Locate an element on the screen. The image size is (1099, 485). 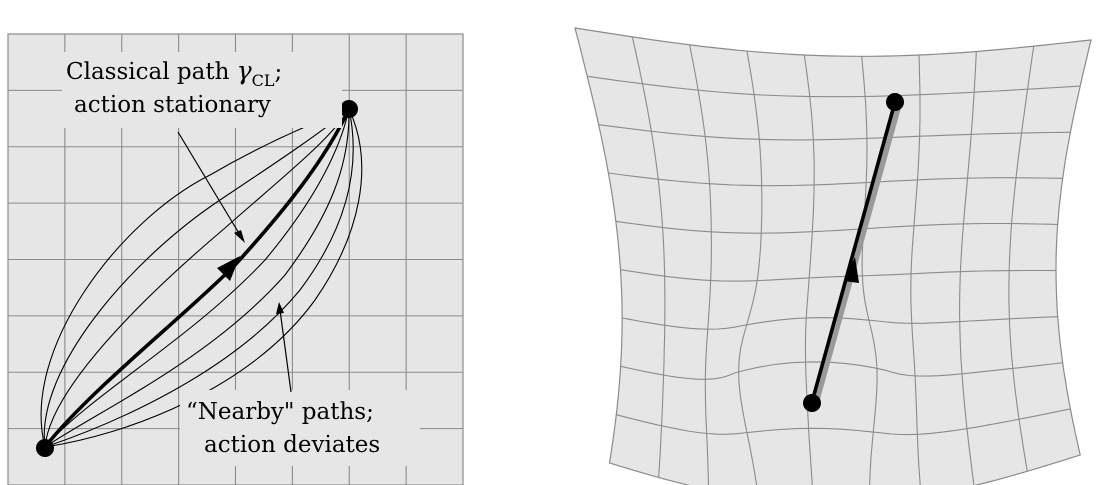
end-point is located at coordinates (349, 109).